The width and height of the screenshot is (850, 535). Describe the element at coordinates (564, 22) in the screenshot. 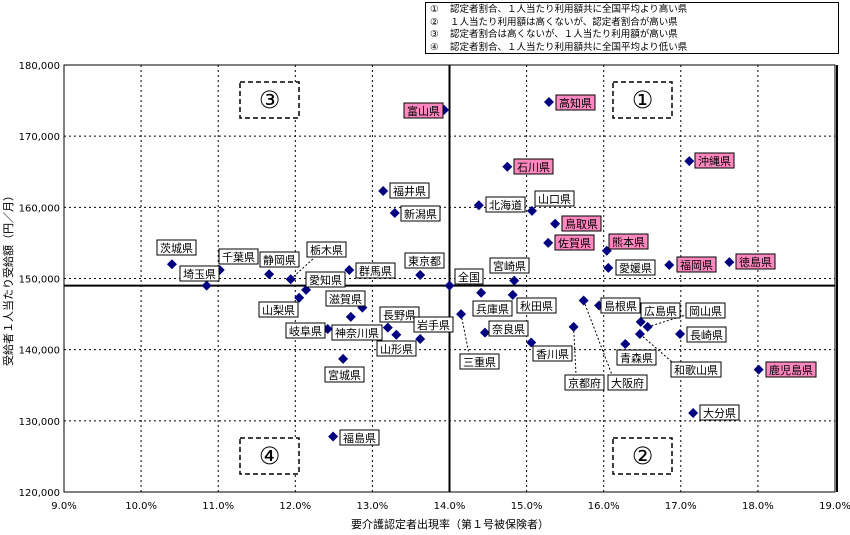

I see `legend-text: １人当たり利用額は高くないが、認定者割合が高い県` at that location.